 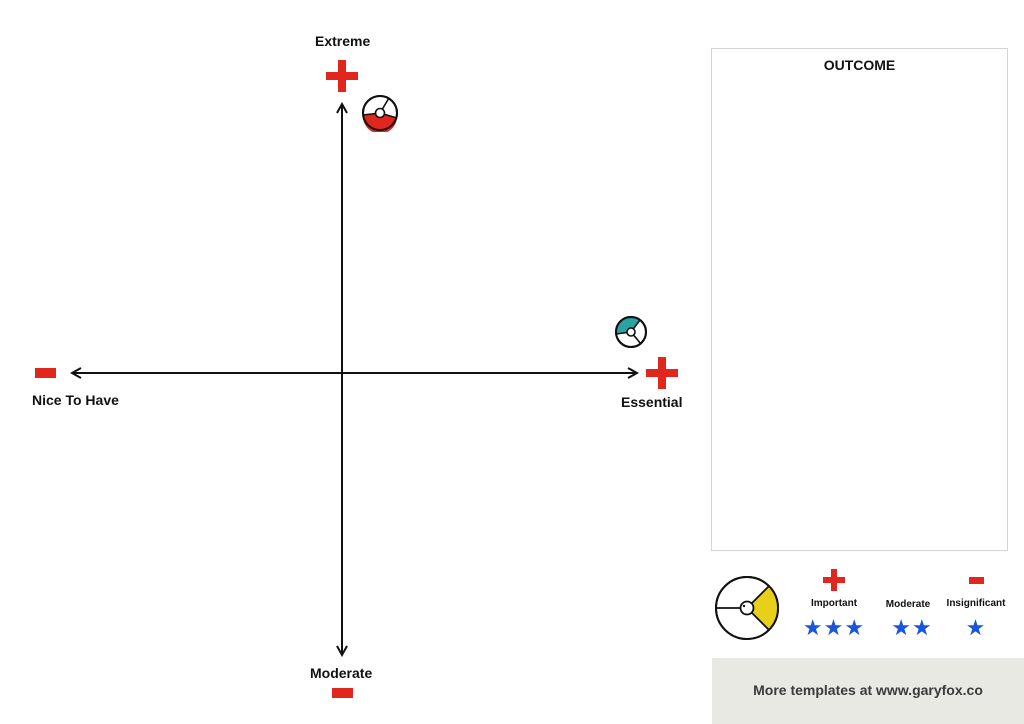 What do you see at coordinates (859, 65) in the screenshot?
I see `outcome-title: OUTCOME` at bounding box center [859, 65].